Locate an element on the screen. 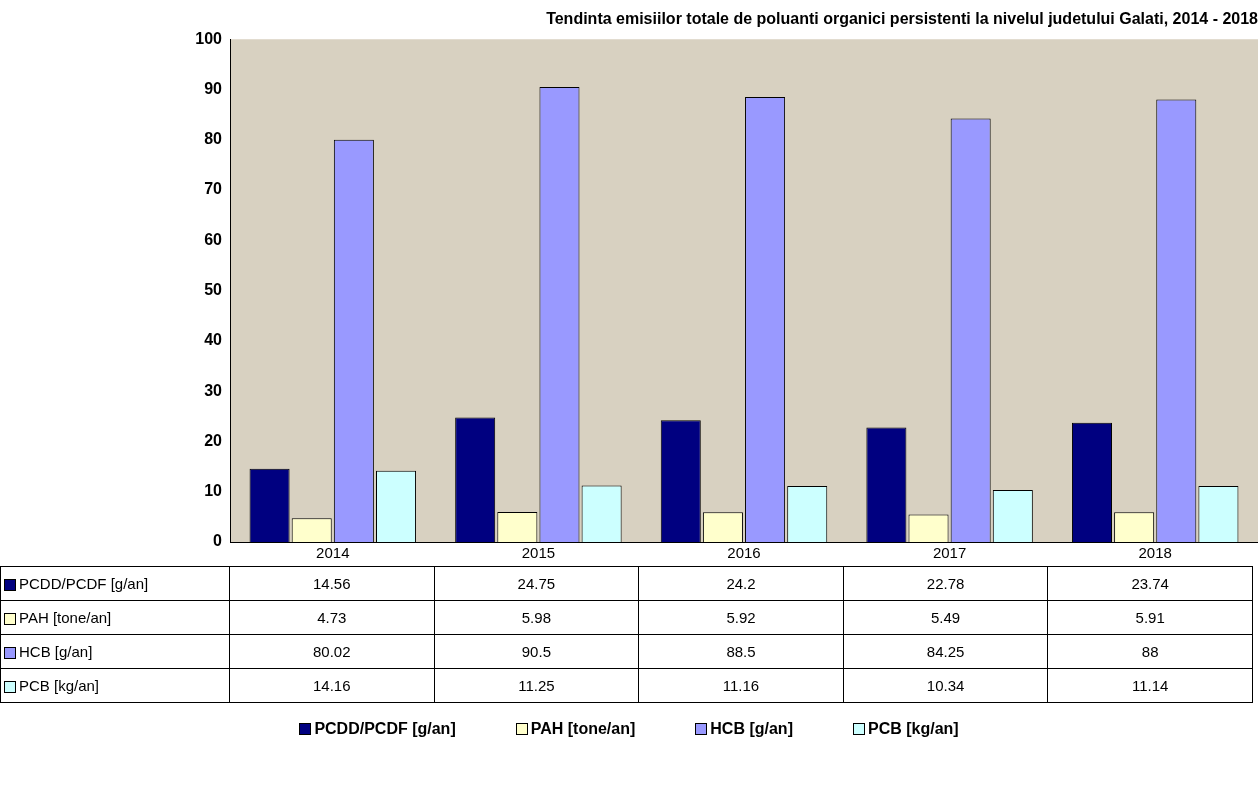 This screenshot has width=1258, height=794. x-tick-label: 2018 is located at coordinates (1155, 553).